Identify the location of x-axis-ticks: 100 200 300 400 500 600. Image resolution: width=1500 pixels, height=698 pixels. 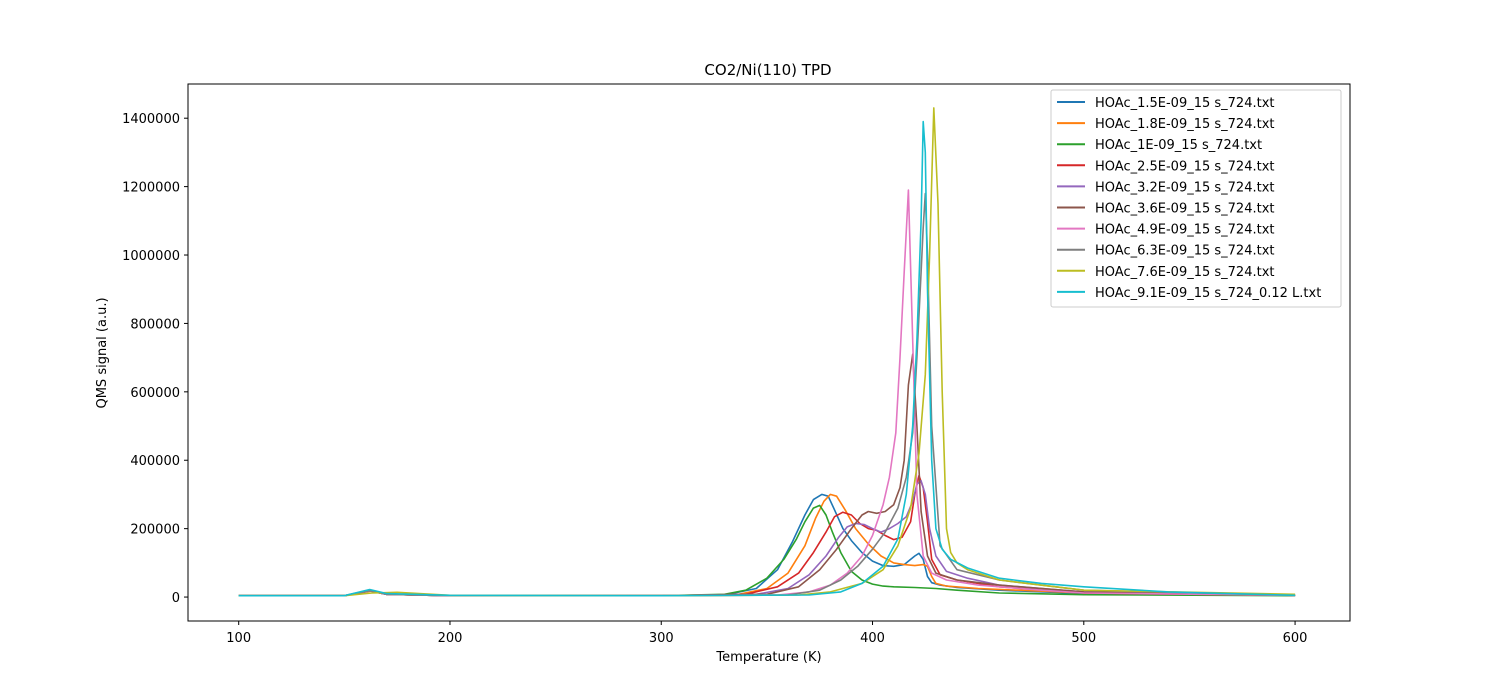
(766, 633).